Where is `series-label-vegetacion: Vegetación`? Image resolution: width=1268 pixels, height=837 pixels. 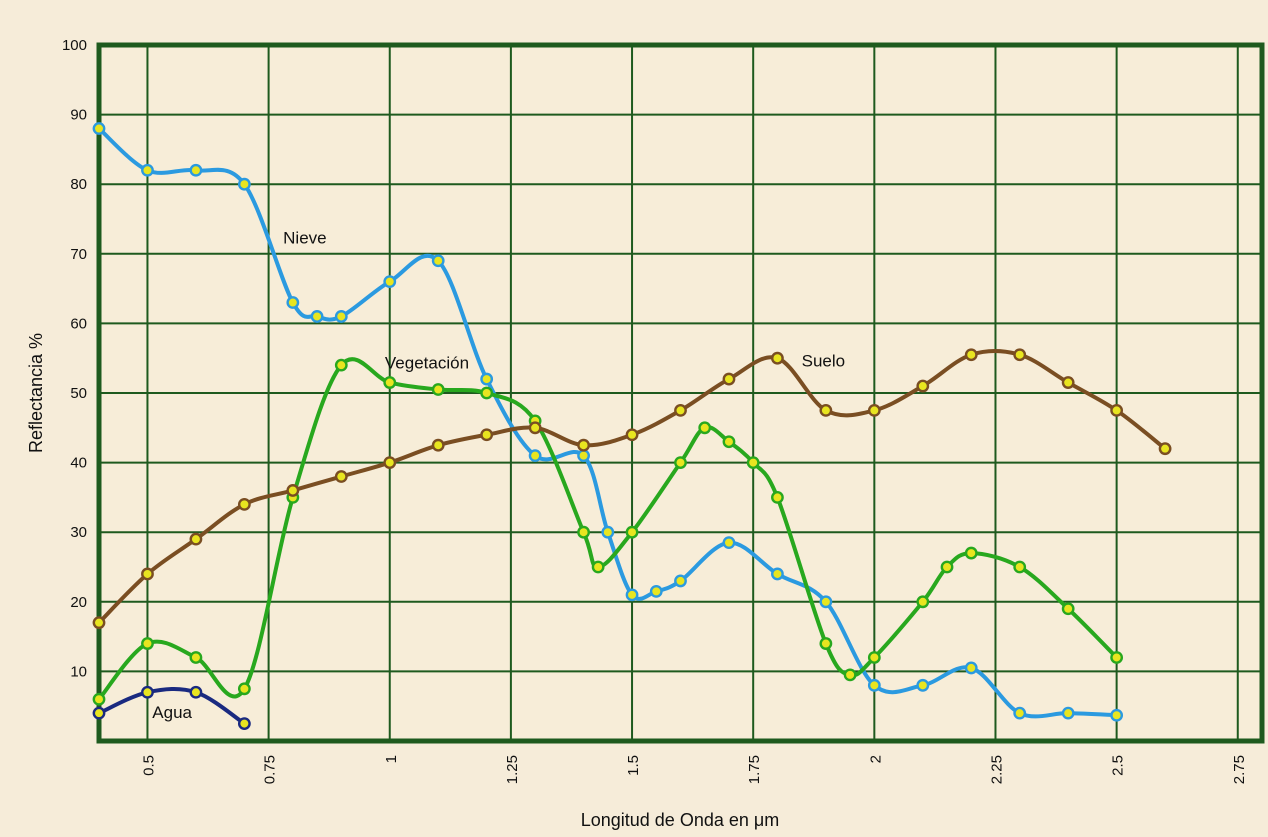 series-label-vegetacion: Vegetación is located at coordinates (427, 363).